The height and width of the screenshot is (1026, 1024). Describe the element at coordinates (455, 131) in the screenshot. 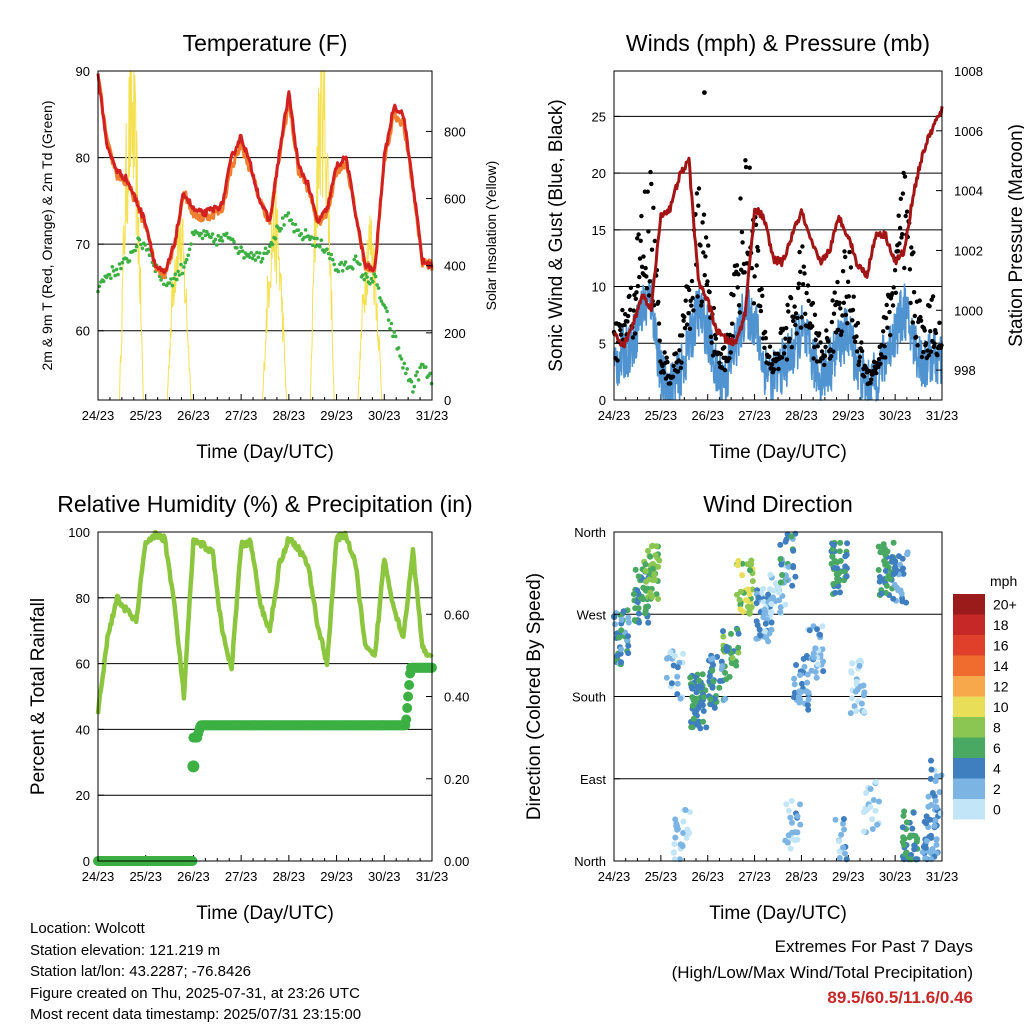

I see `y2-tick-label: 800` at that location.